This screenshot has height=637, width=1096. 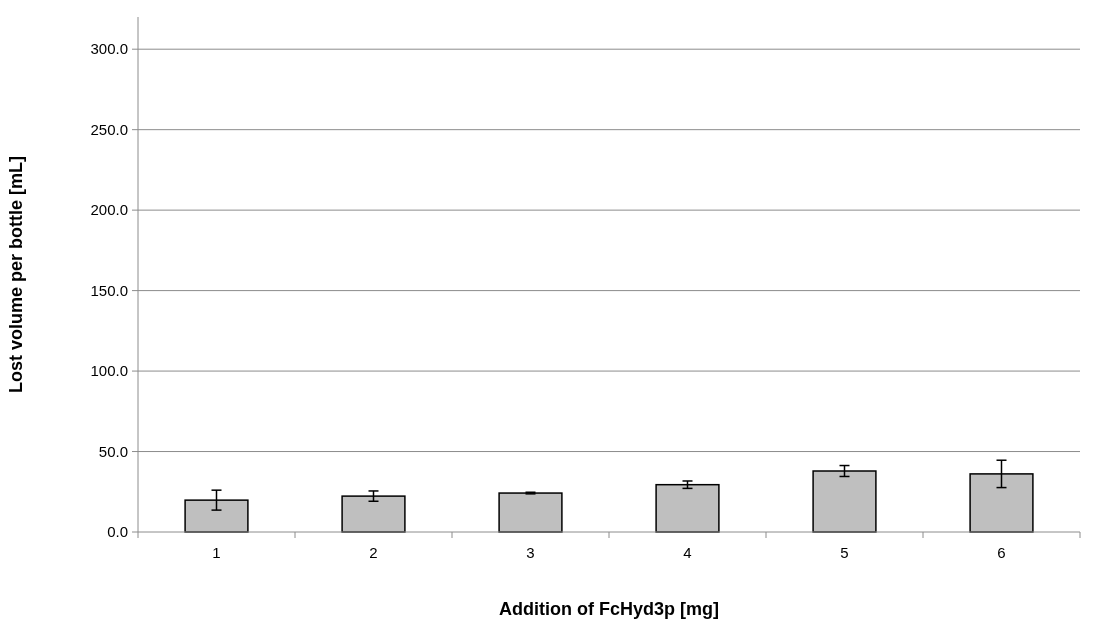 I want to click on y-axis-title: Lost volume per bottle [mL], so click(x=16, y=274).